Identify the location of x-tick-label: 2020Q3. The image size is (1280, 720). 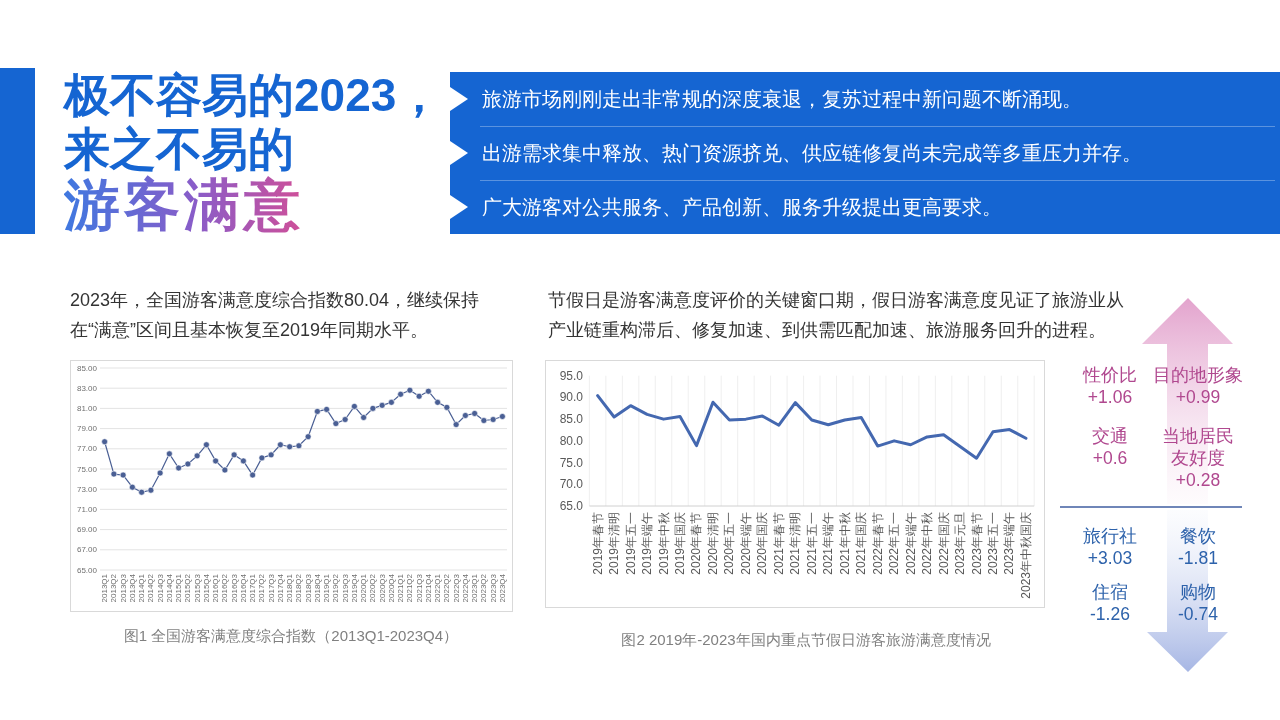
(382, 588).